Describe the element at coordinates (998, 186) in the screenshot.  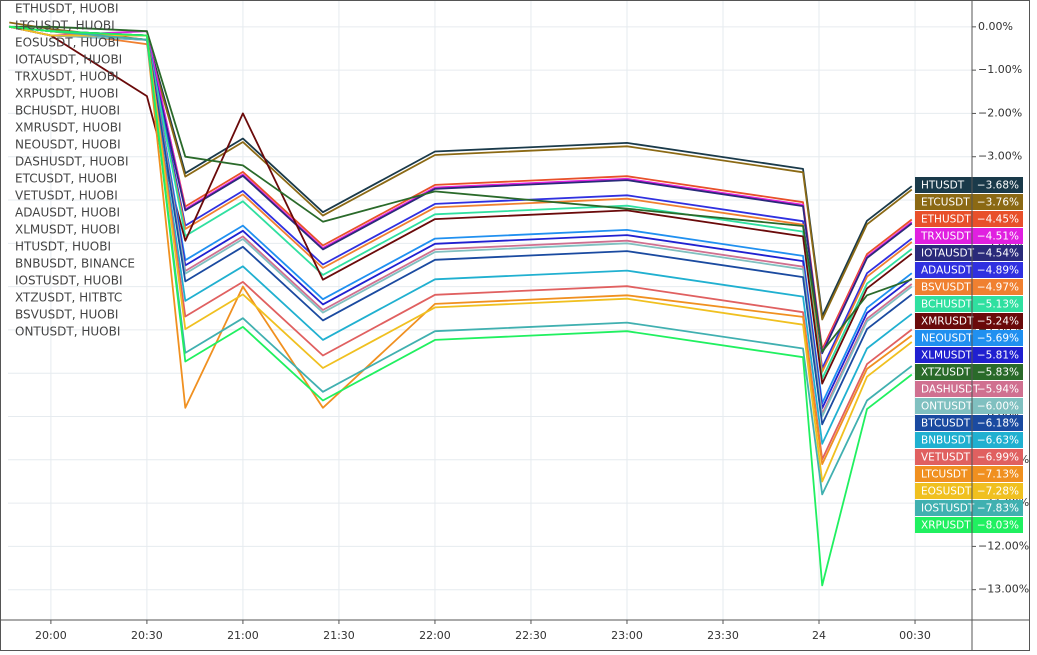
I see `tag-value: −3.68%` at that location.